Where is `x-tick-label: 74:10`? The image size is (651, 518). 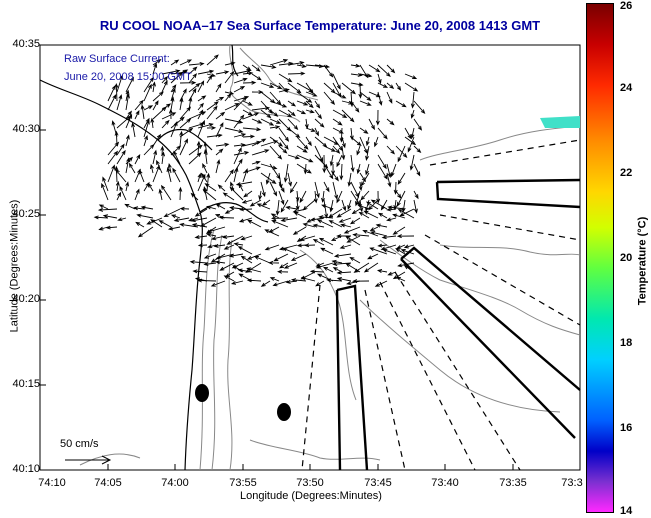
x-tick-label: 74:10 is located at coordinates (52, 483).